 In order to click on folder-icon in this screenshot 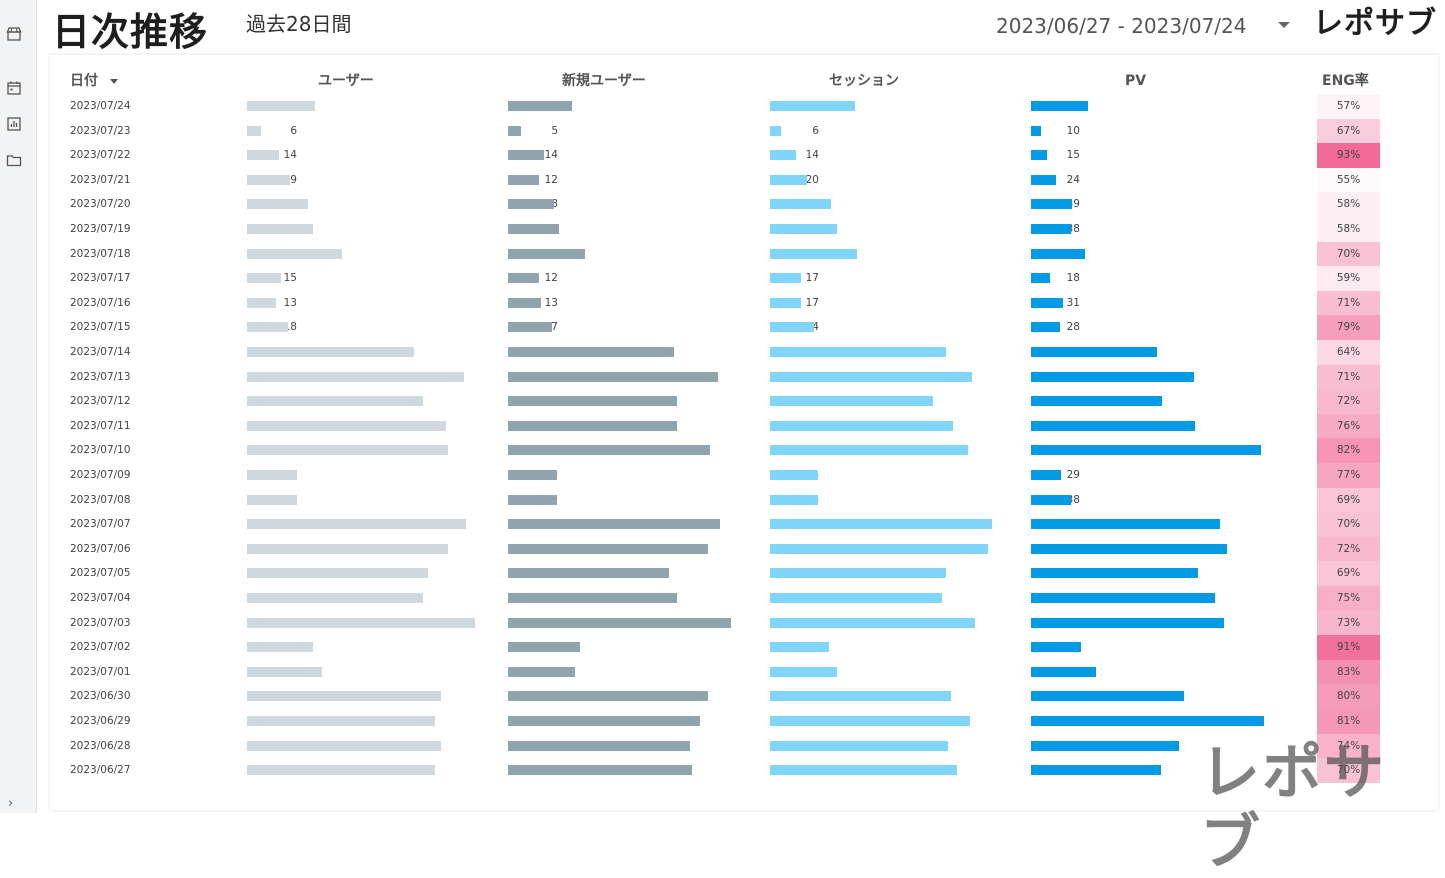, I will do `click(14, 160)`.